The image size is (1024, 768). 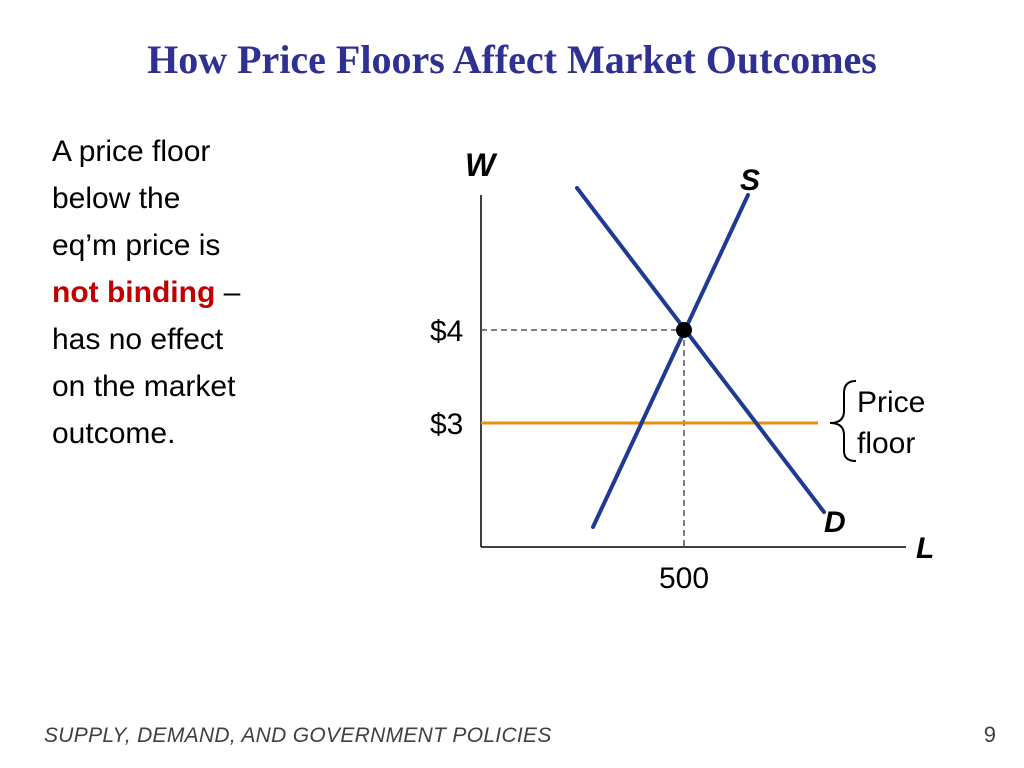 I want to click on equilibrium-price-label: $4, so click(x=446, y=331).